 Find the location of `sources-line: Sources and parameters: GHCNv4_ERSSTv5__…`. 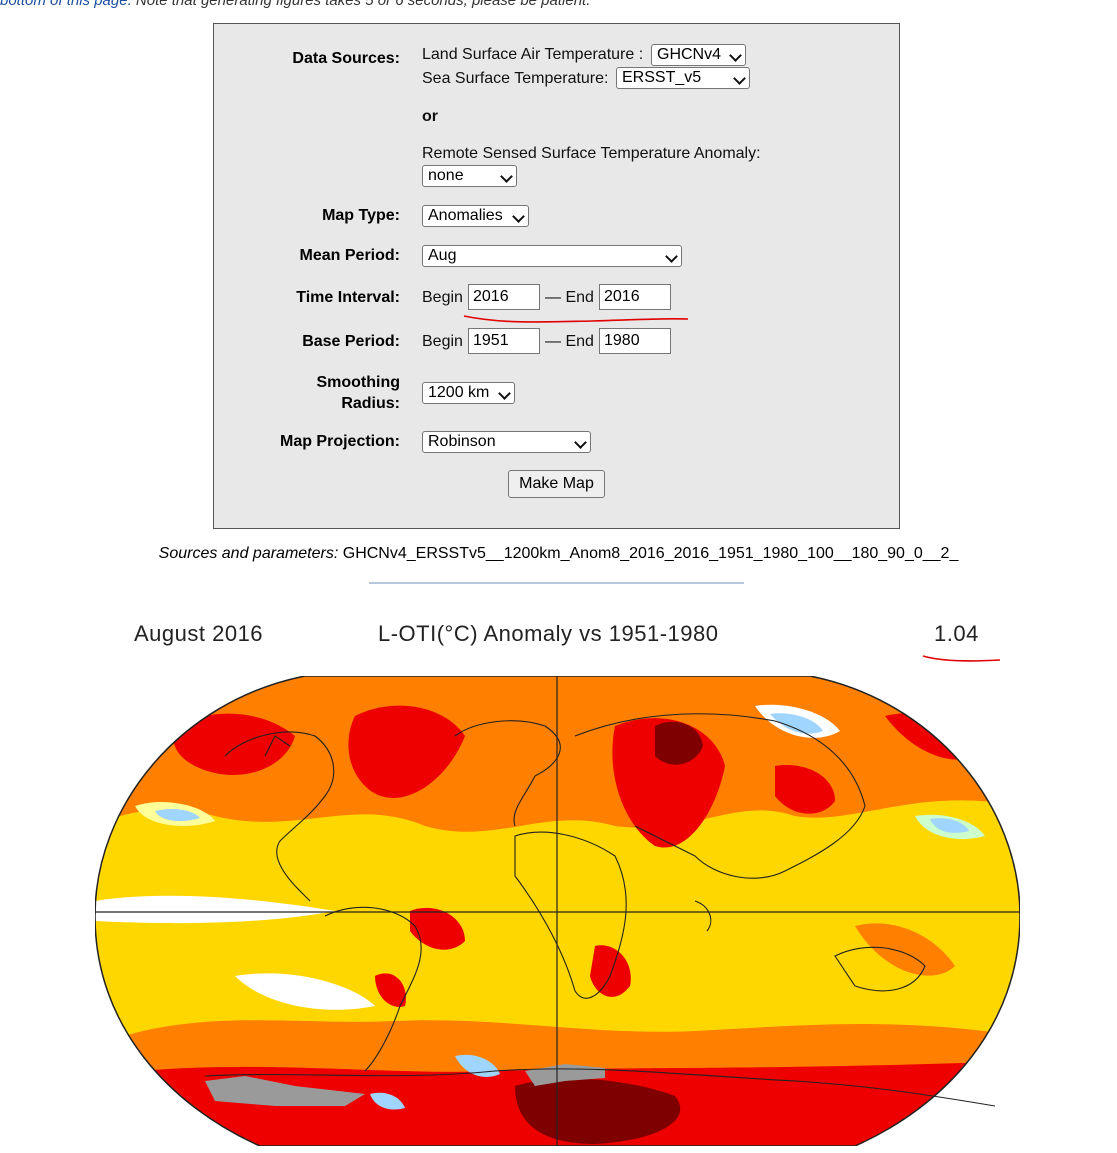

sources-line: Sources and parameters: GHCNv4_ERSSTv5__… is located at coordinates (558, 554).